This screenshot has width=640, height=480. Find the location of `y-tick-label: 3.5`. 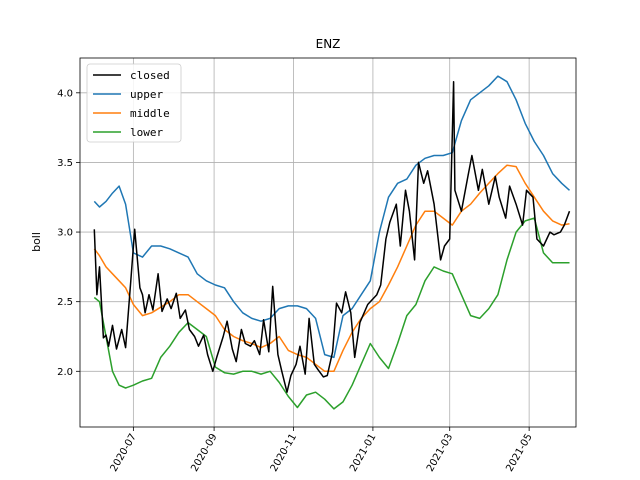

y-tick-label: 3.5 is located at coordinates (65, 163).